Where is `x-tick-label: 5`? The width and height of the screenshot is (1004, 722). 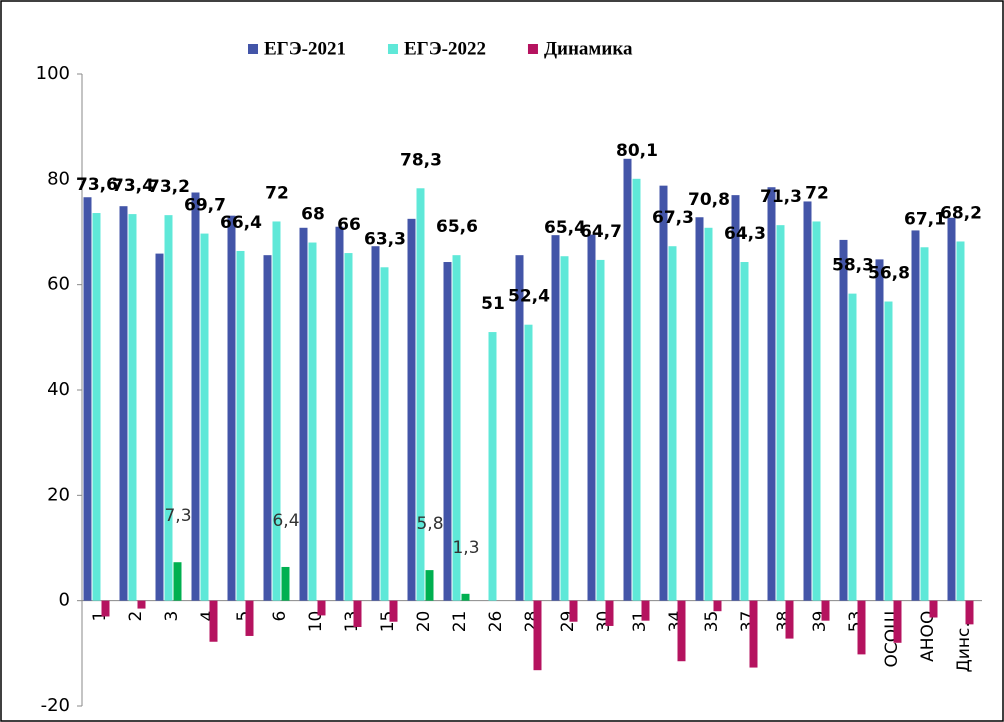
x-tick-label: 5 is located at coordinates (244, 616).